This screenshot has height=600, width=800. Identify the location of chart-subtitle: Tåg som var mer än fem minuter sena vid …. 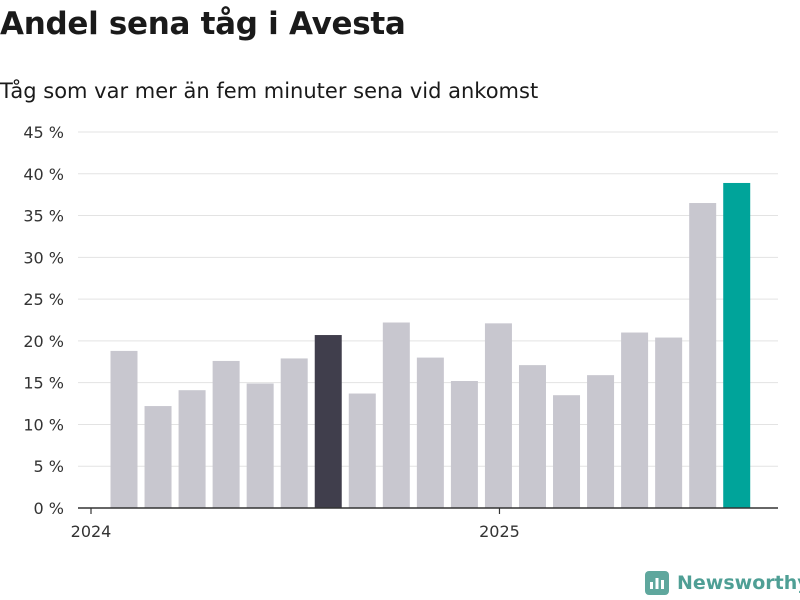
(269, 91).